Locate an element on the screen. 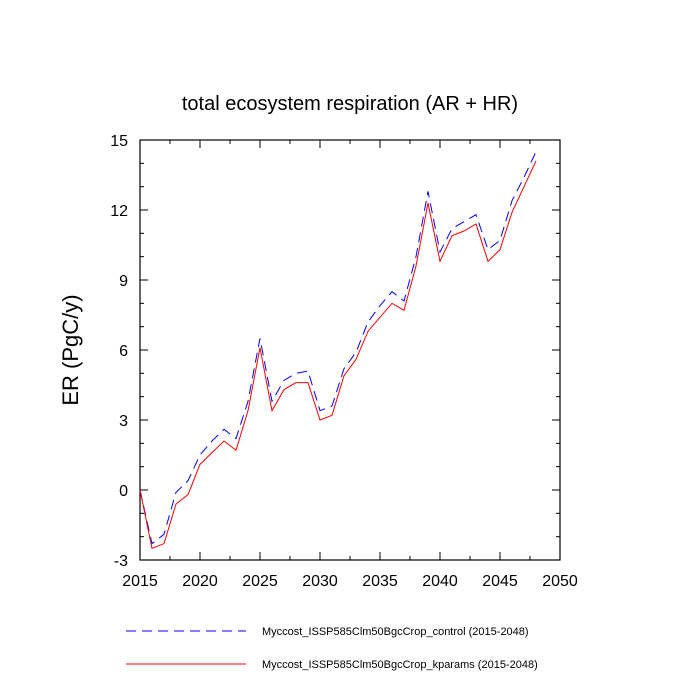 The width and height of the screenshot is (700, 700). y-tick-label: 15 is located at coordinates (119, 141).